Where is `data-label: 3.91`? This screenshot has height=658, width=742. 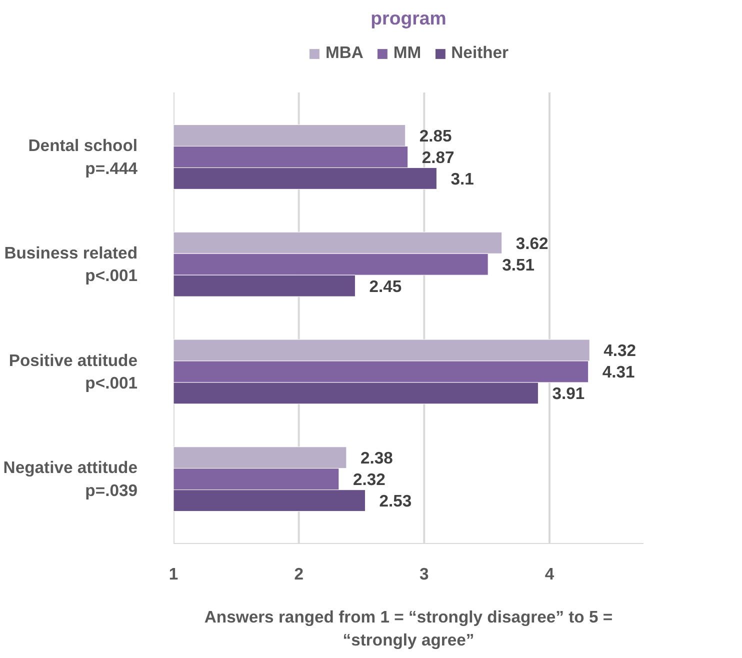
data-label: 3.91 is located at coordinates (568, 394).